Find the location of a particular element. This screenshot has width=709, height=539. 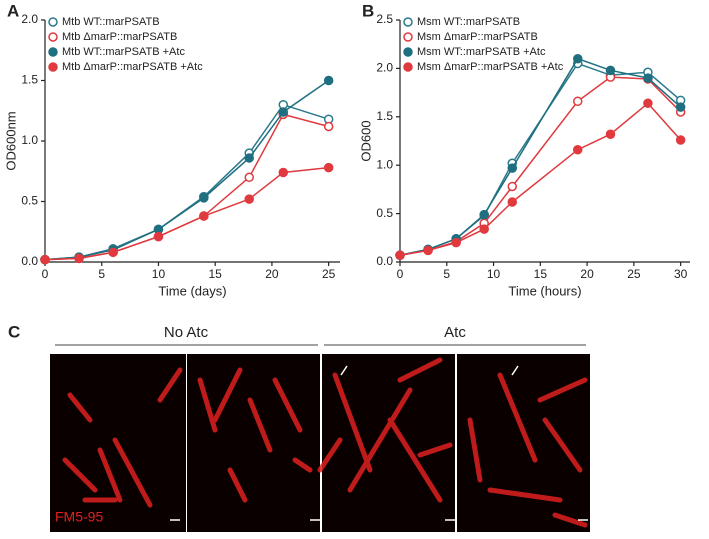

panel-label: B is located at coordinates (368, 10).